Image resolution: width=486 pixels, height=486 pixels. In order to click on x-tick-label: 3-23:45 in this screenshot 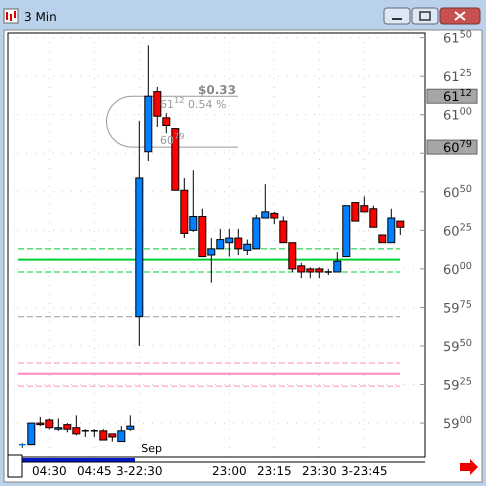, I will do `click(364, 471)`.